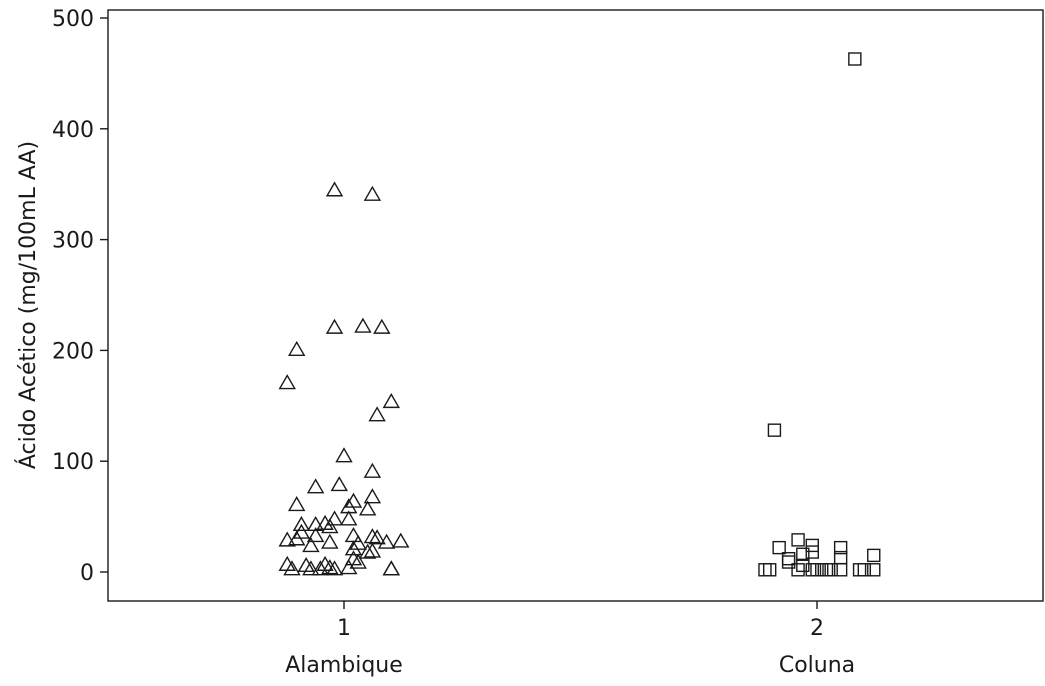  What do you see at coordinates (73, 19) in the screenshot?
I see `y-tick-label: 500` at bounding box center [73, 19].